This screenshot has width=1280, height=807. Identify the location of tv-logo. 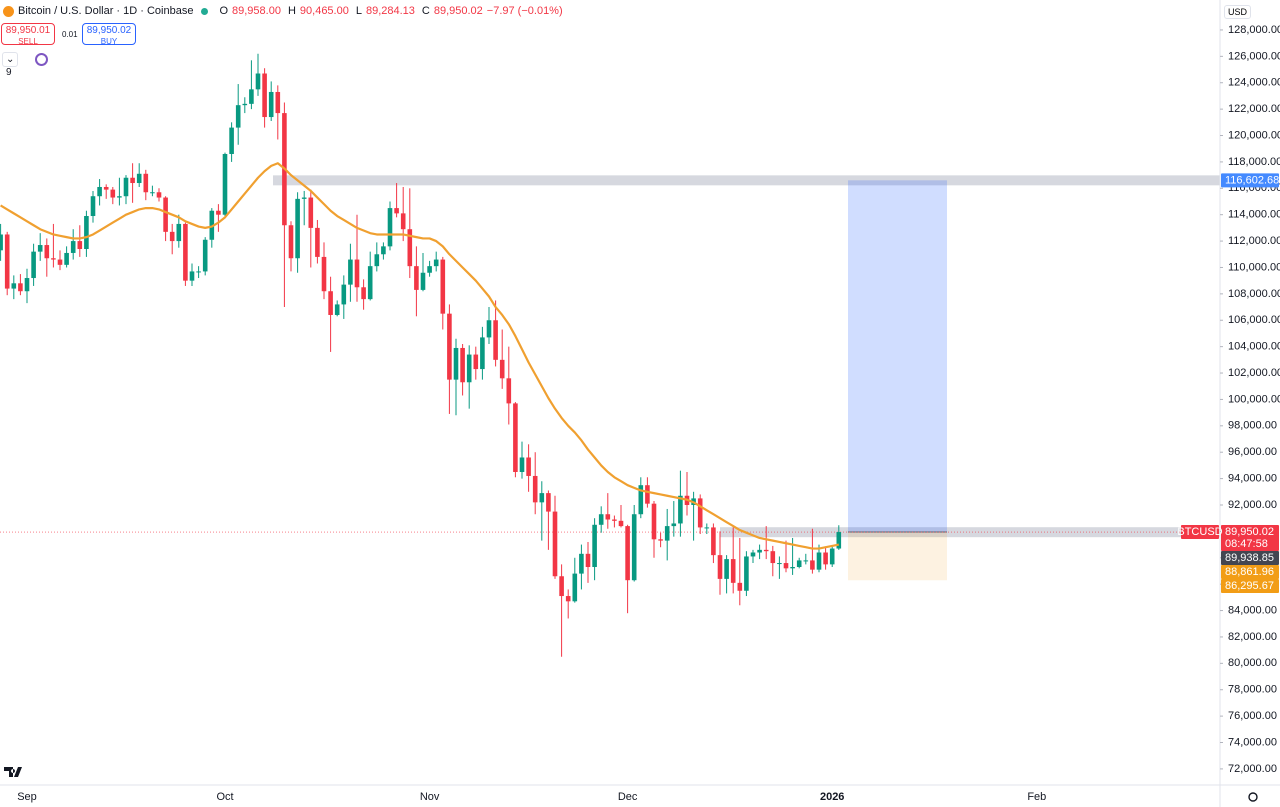
(13, 772).